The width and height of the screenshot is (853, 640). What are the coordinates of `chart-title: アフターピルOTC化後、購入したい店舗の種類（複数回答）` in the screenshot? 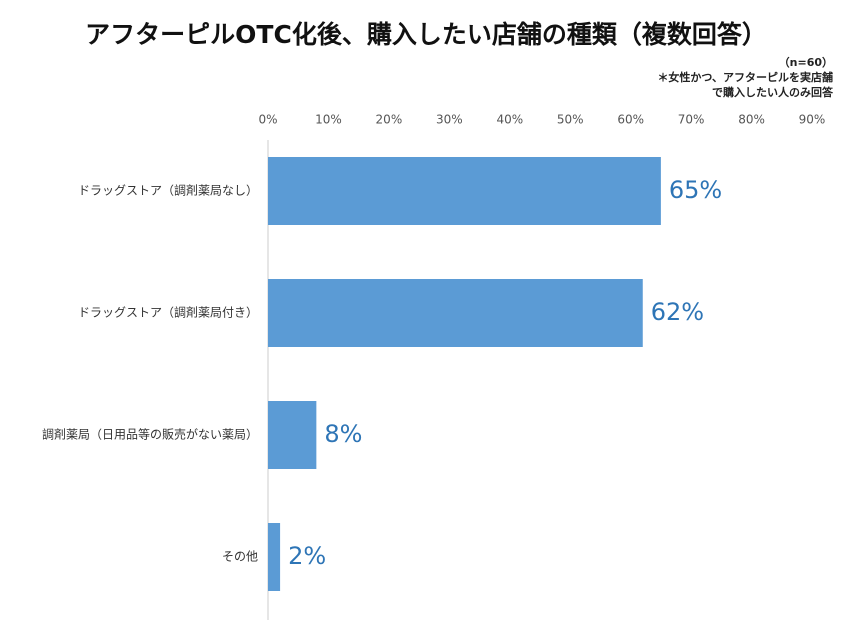 It's located at (426, 34).